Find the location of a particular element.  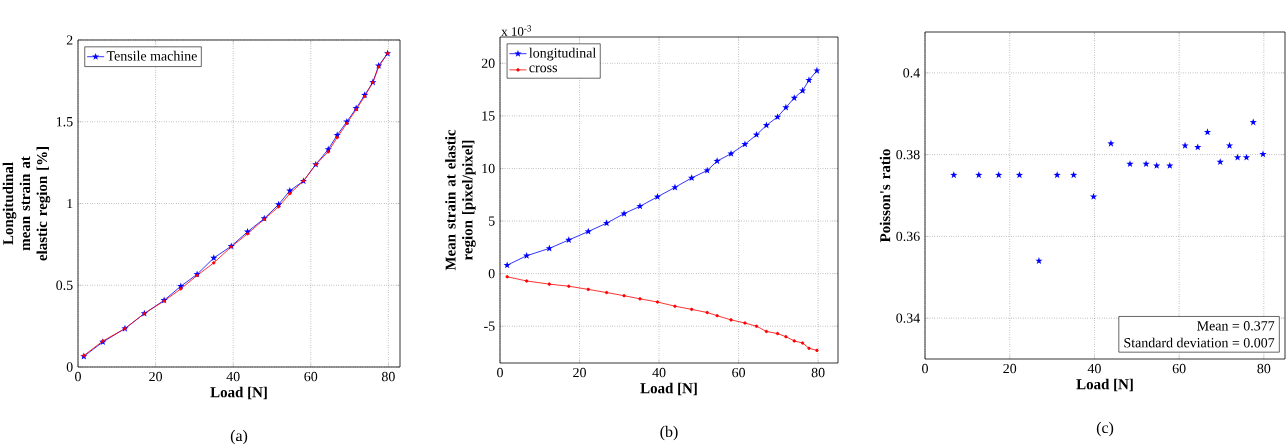

y-tick-label: 0.38 is located at coordinates (908, 154).